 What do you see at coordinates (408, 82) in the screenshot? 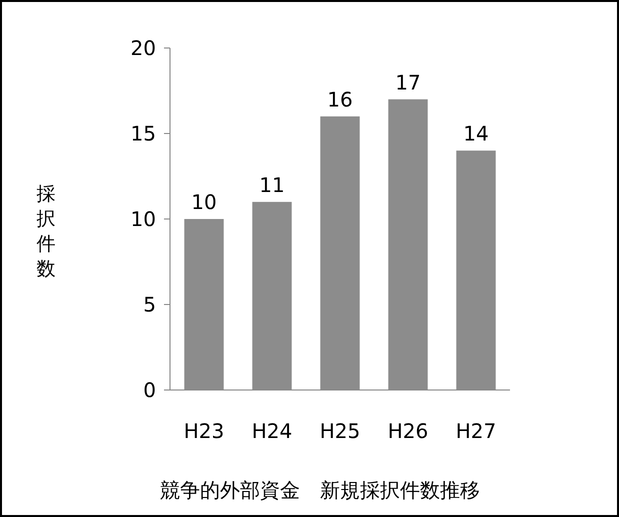
I see `data-label: 17` at bounding box center [408, 82].